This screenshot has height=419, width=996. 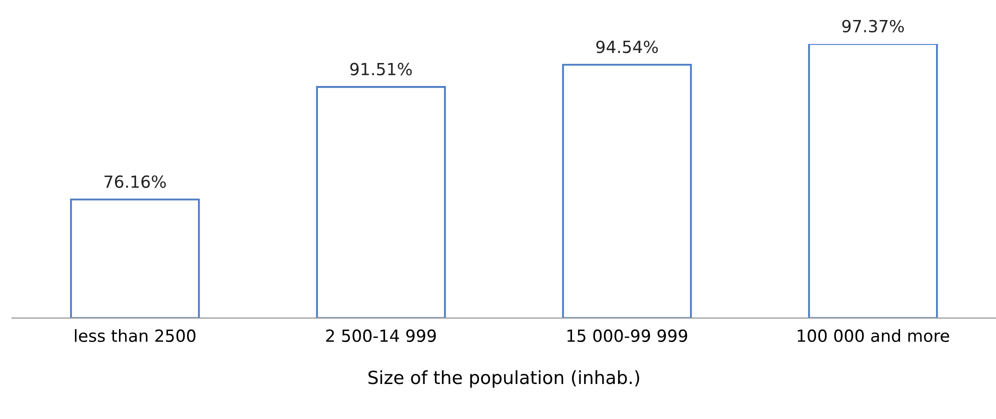 I want to click on x-tick-label: 2 500-14 999, so click(x=381, y=335).